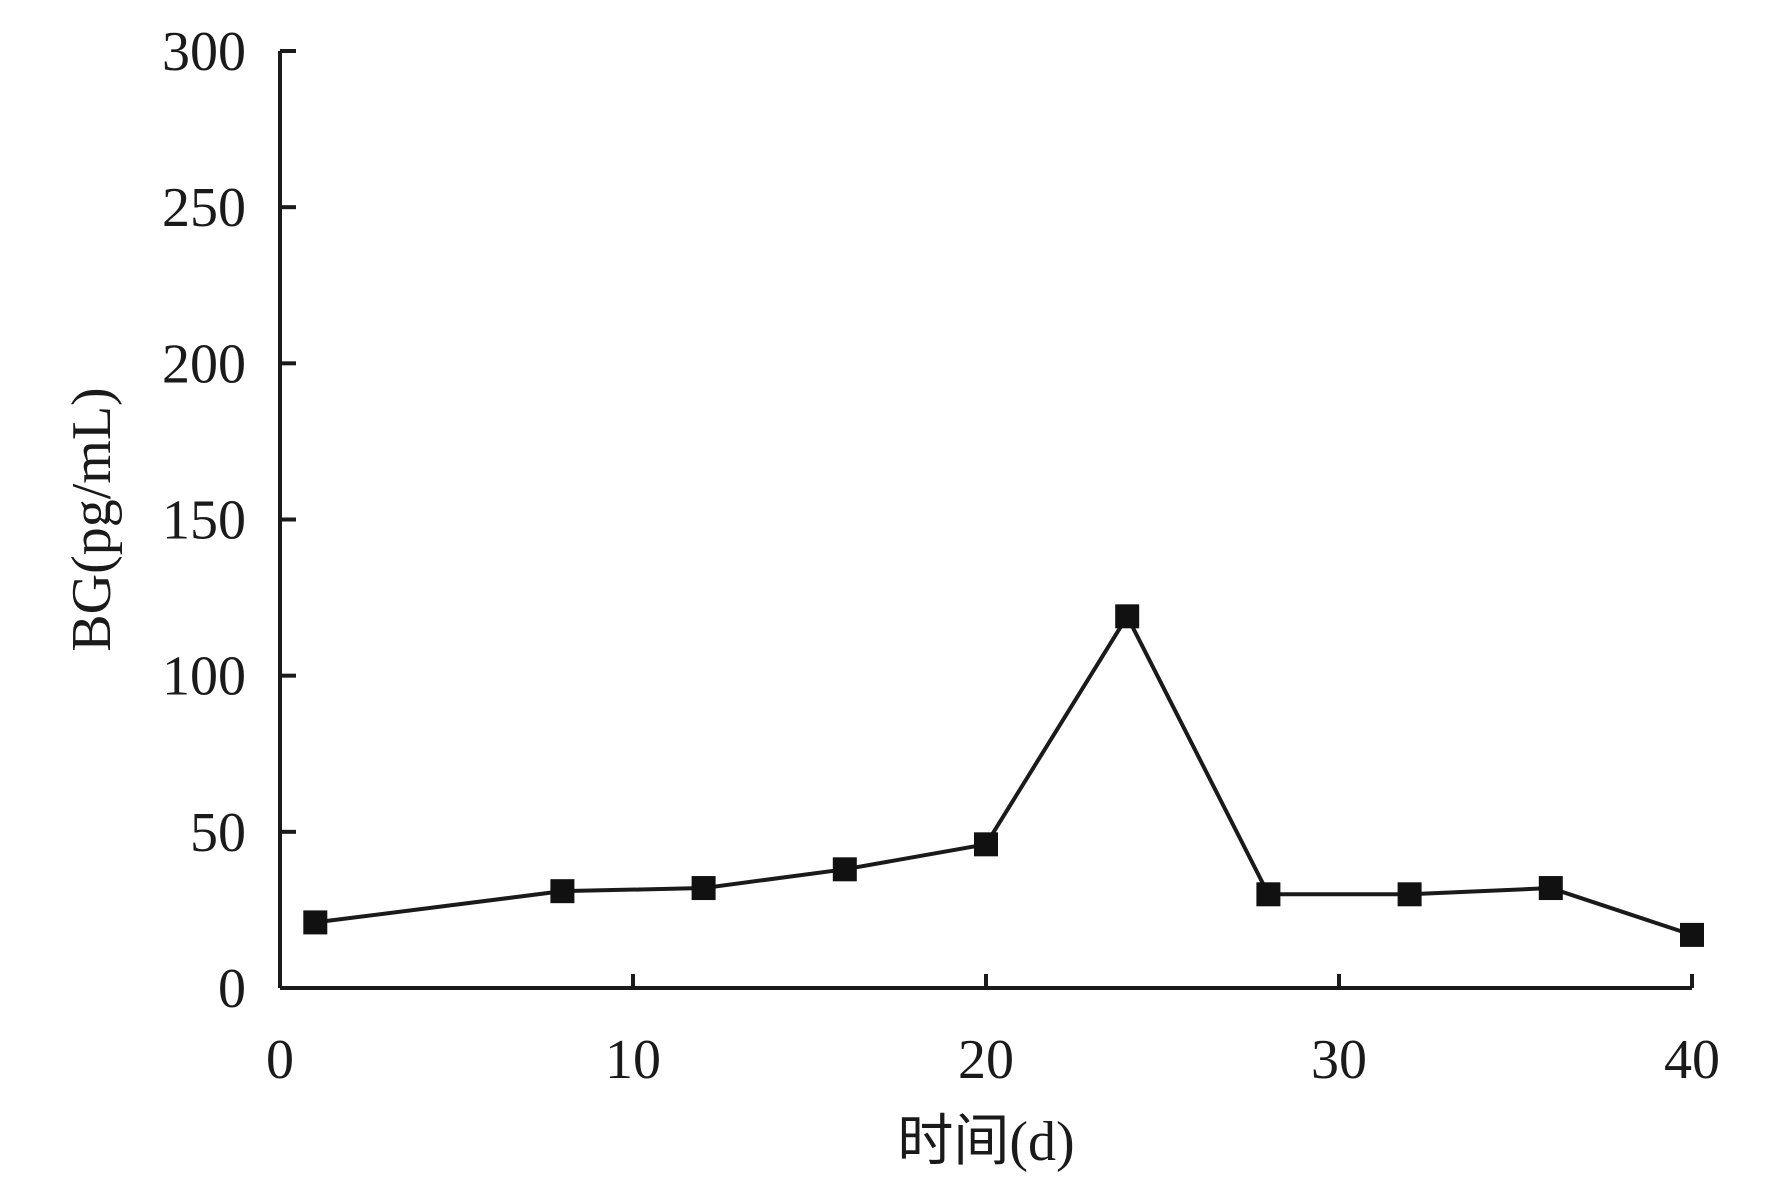 The height and width of the screenshot is (1181, 1771). What do you see at coordinates (204, 208) in the screenshot?
I see `y-tick-label: 250` at bounding box center [204, 208].